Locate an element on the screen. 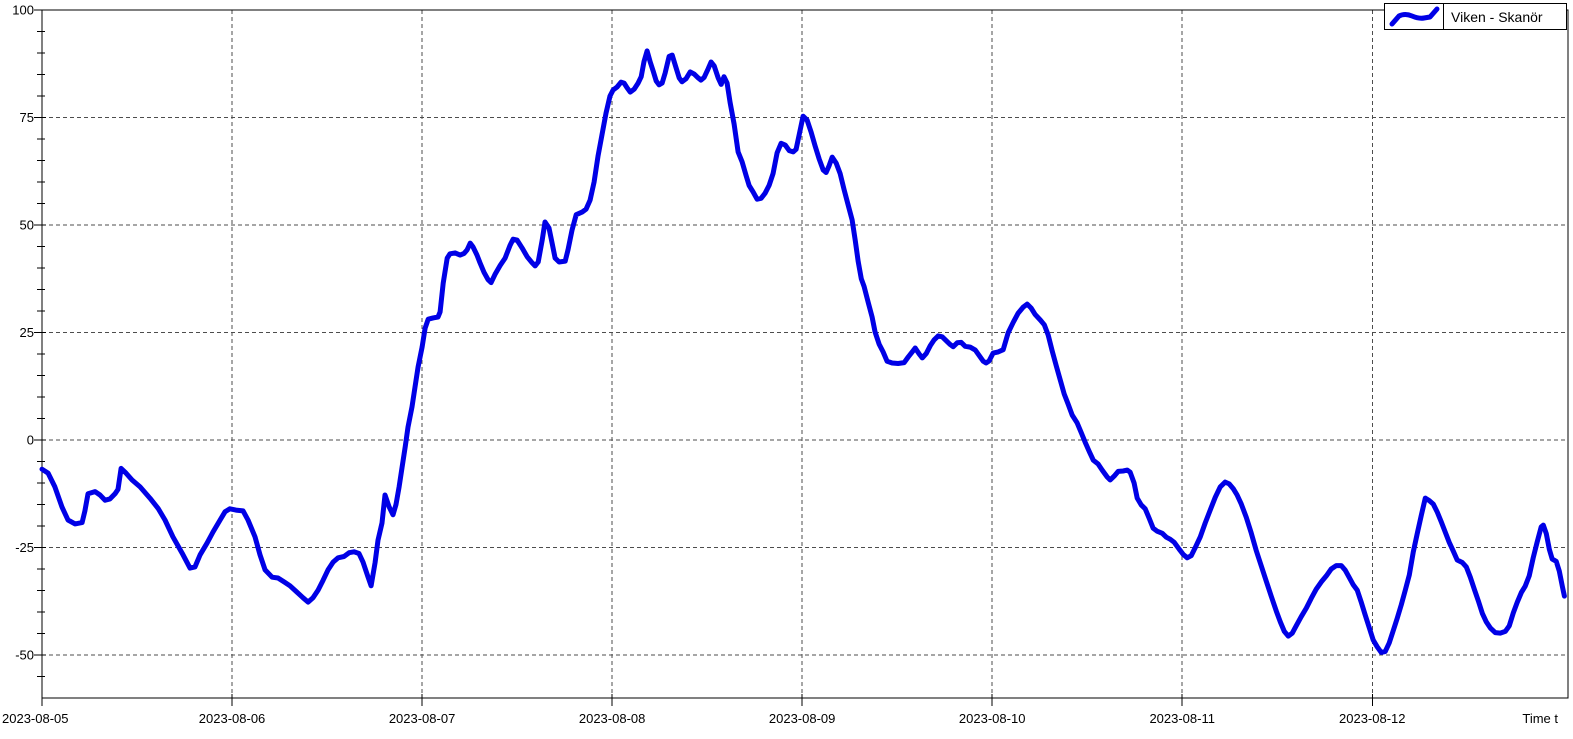  y-tick-label: 50 is located at coordinates (27, 225).